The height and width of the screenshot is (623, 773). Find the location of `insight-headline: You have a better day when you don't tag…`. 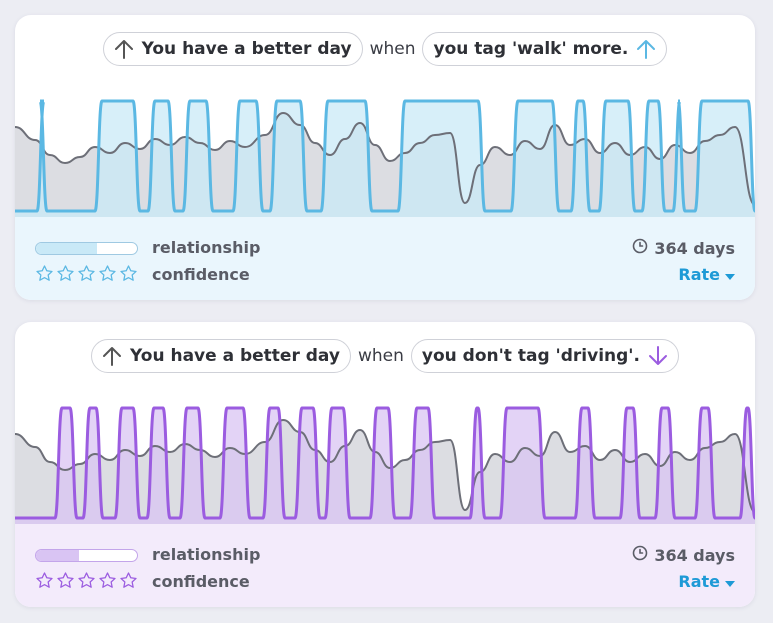

insight-headline: You have a better day when you don't tag… is located at coordinates (385, 356).